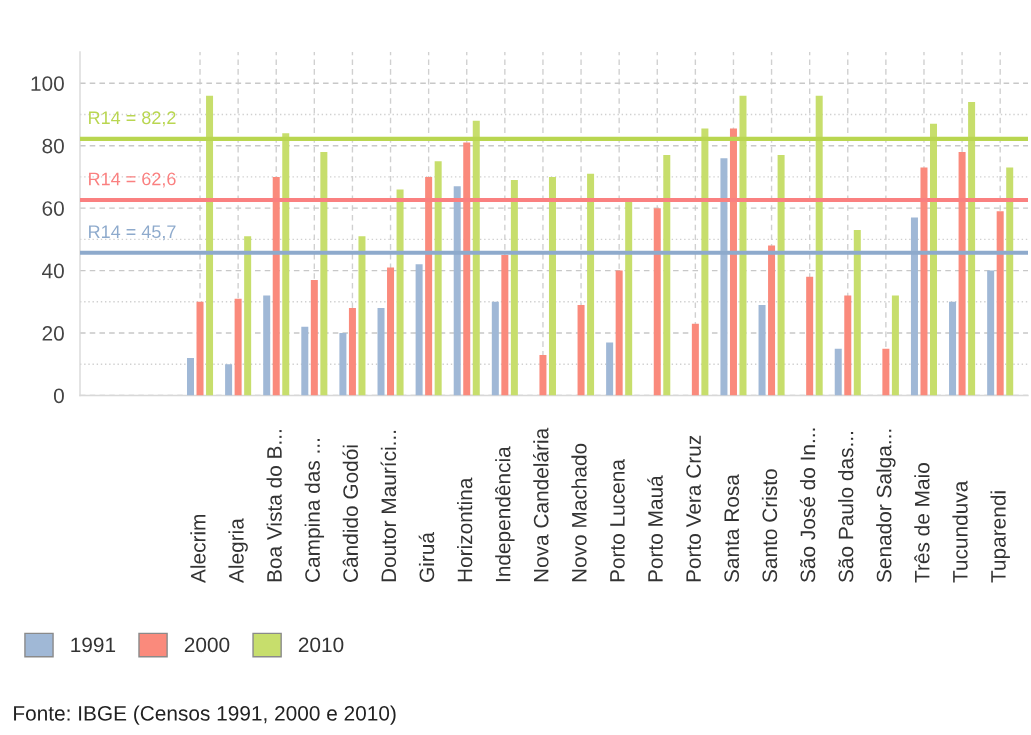 Image resolution: width=1031 pixels, height=735 pixels. I want to click on x-tick-label: Tuparendi, so click(1000, 537).